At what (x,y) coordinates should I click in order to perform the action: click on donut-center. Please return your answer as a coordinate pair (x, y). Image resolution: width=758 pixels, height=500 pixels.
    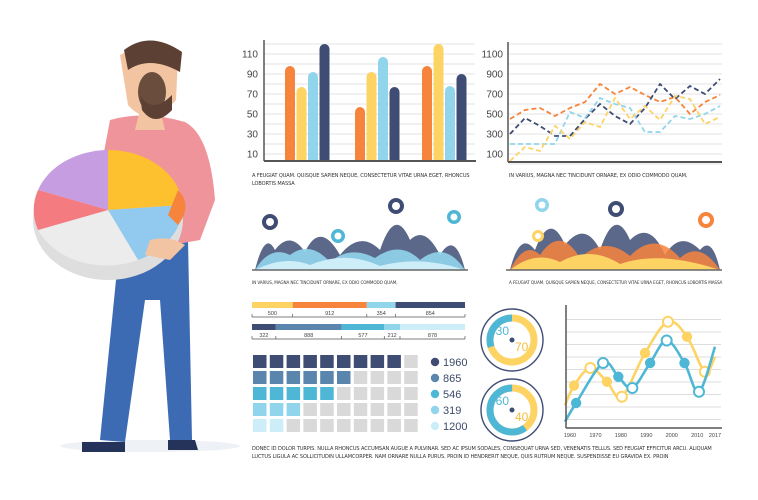
    Looking at the image, I should click on (512, 410).